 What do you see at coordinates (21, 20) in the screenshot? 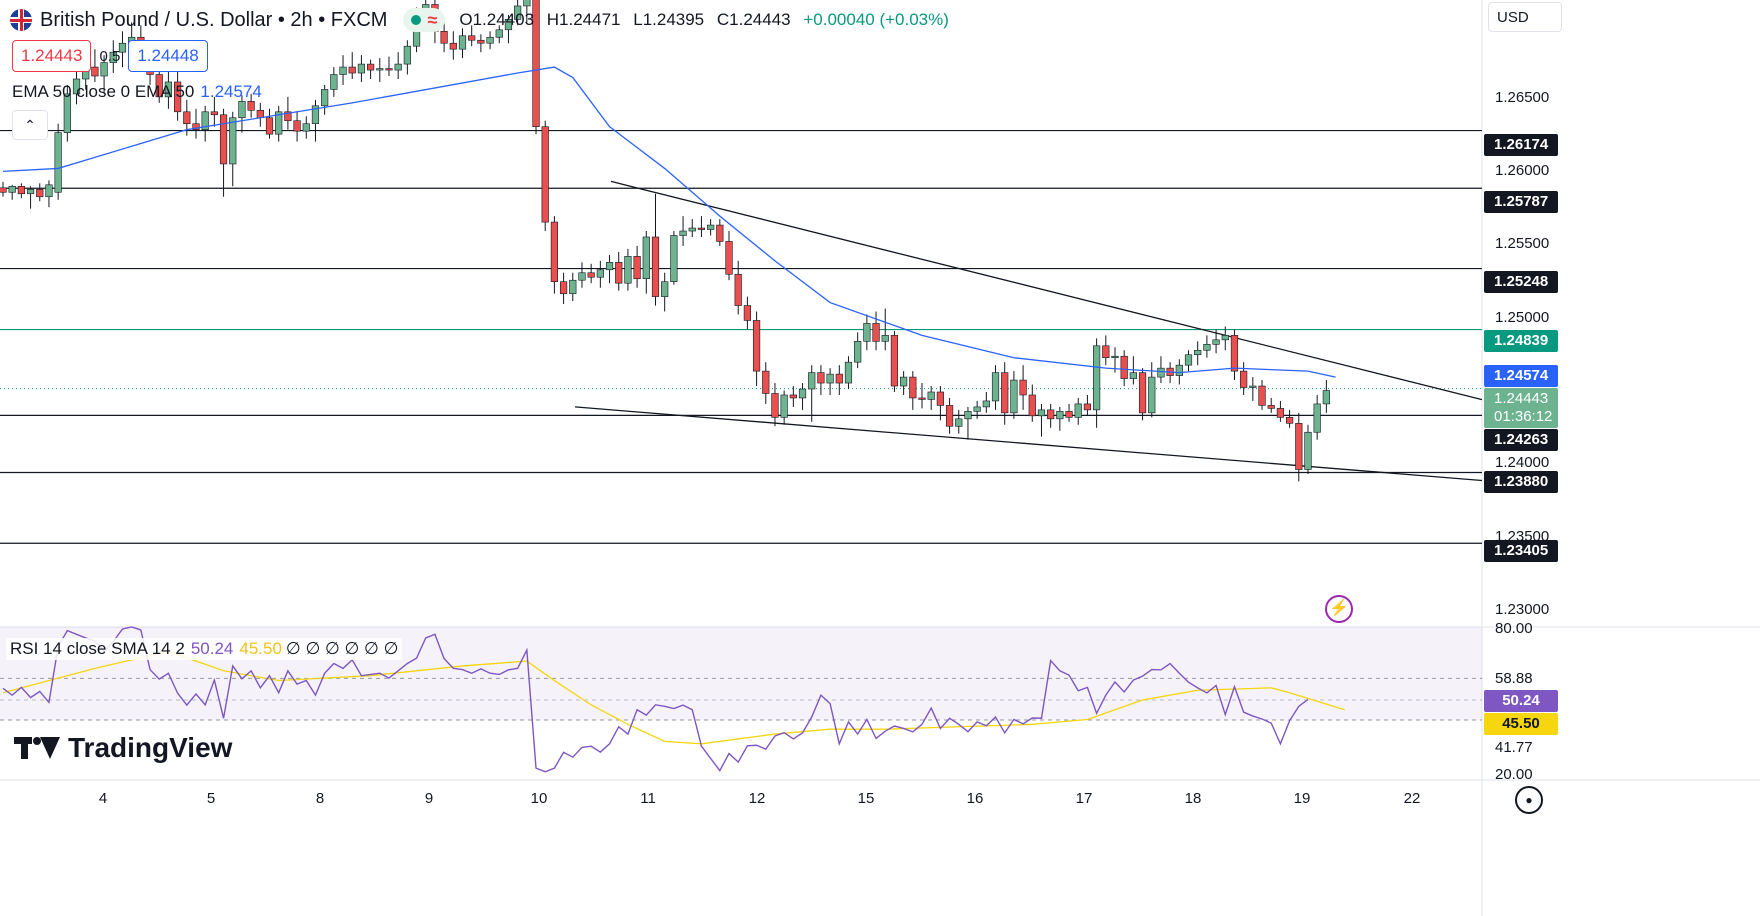
I see `gbp-flag-icon` at bounding box center [21, 20].